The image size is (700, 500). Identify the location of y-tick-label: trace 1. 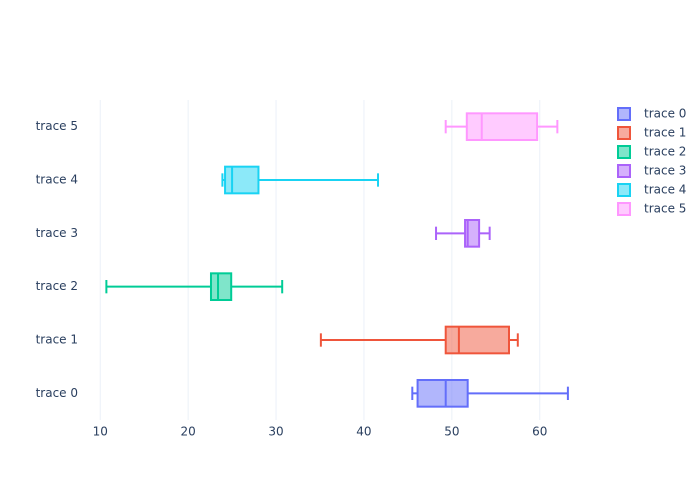
(57, 340).